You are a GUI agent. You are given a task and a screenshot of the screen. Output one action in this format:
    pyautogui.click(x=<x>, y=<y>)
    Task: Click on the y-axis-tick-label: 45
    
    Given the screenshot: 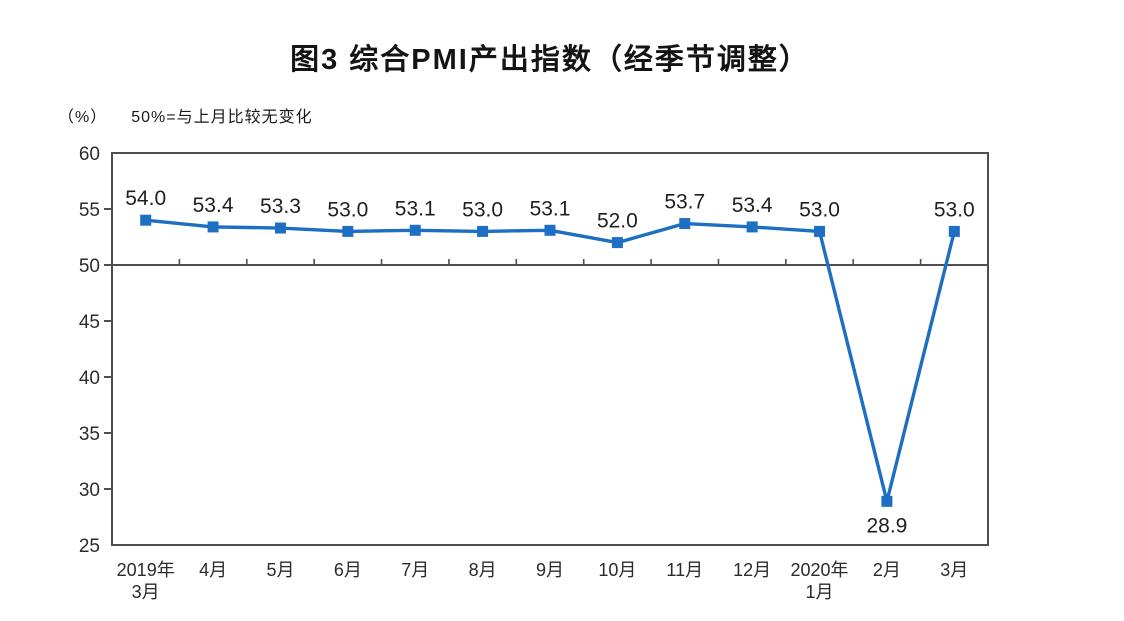 What is the action you would take?
    pyautogui.click(x=89, y=322)
    